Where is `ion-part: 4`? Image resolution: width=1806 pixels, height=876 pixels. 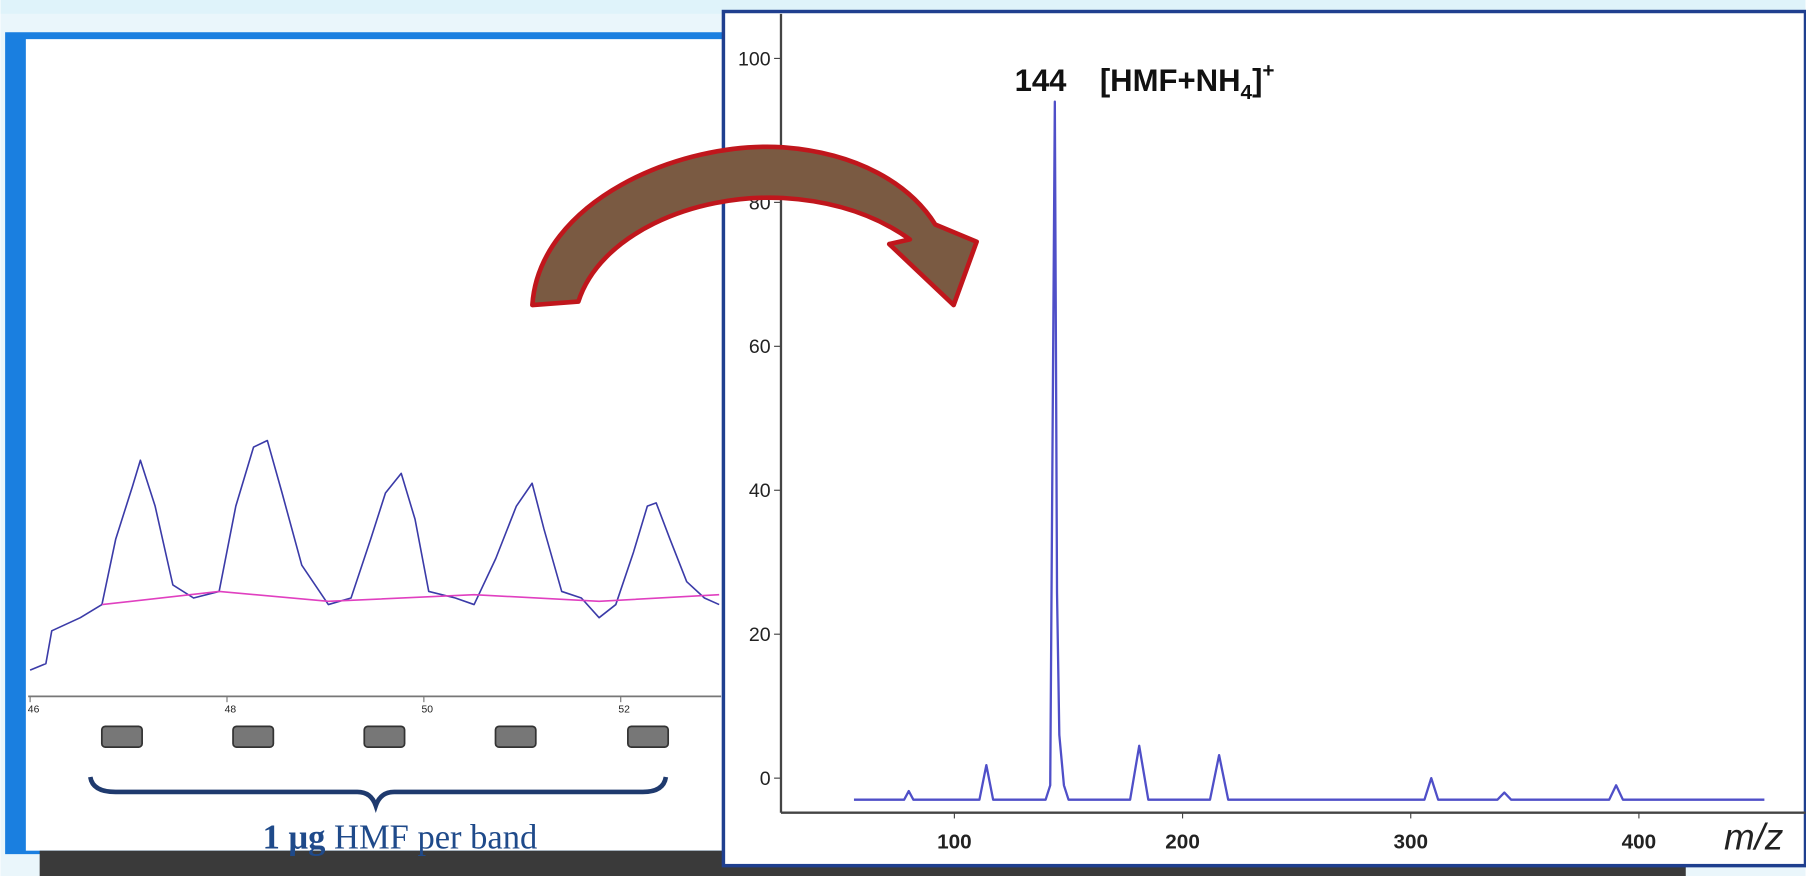 ion-part: 4 is located at coordinates (1247, 92).